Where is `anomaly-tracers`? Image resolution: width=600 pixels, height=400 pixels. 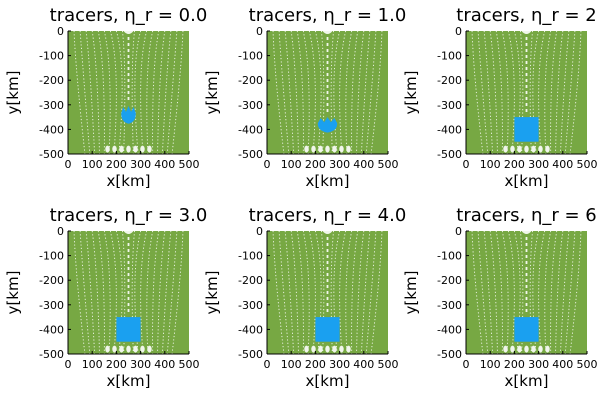
anomaly-tracers is located at coordinates (327, 329).